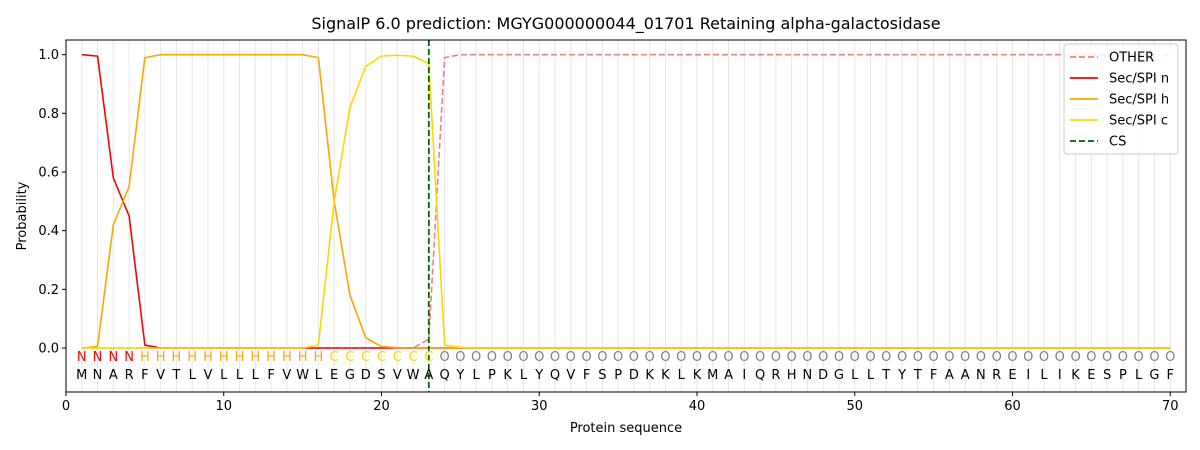 This screenshot has width=1200, height=450. What do you see at coordinates (444, 375) in the screenshot?
I see `sequence-letter: Q` at bounding box center [444, 375].